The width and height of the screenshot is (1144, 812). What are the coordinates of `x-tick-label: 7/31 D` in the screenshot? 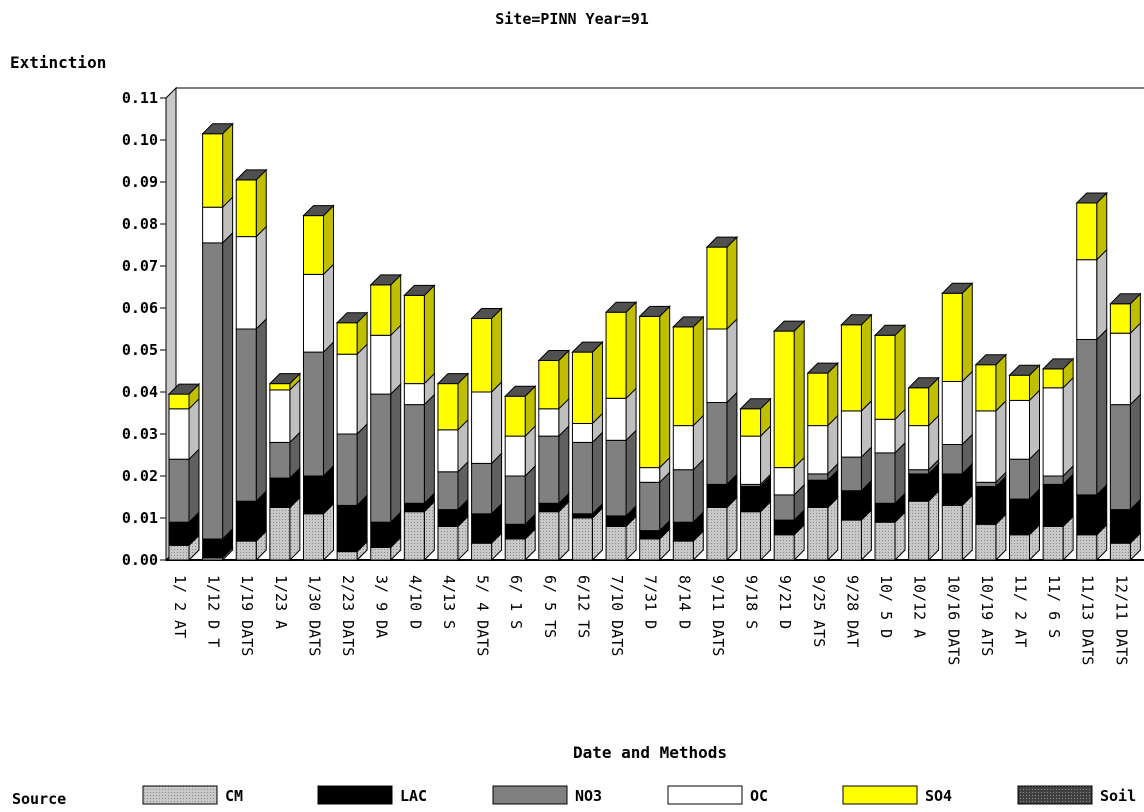 It's located at (651, 602).